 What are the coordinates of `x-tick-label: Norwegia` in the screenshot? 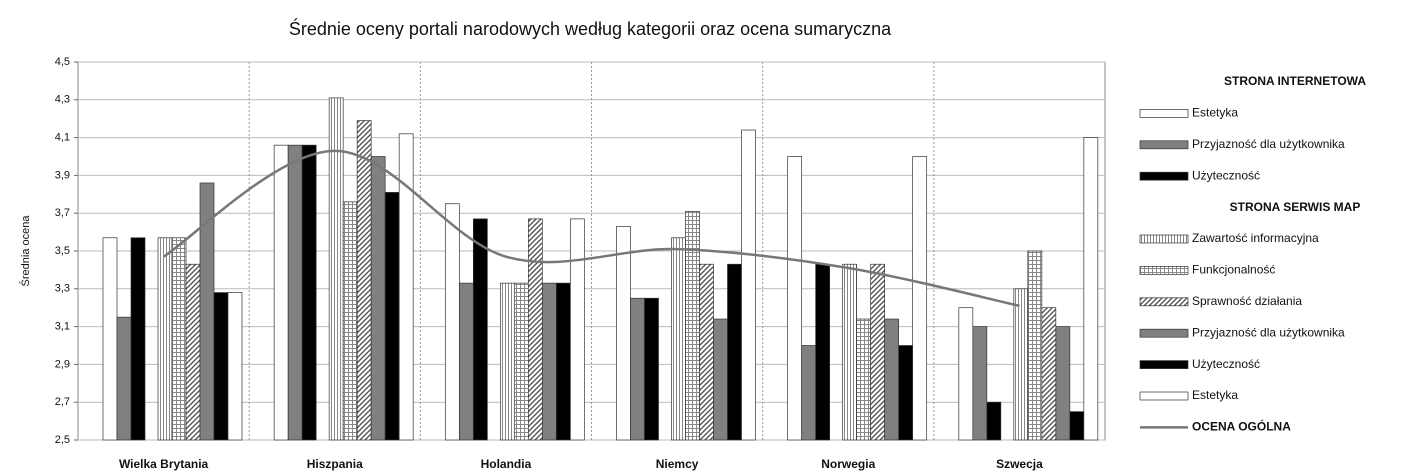 It's located at (848, 464).